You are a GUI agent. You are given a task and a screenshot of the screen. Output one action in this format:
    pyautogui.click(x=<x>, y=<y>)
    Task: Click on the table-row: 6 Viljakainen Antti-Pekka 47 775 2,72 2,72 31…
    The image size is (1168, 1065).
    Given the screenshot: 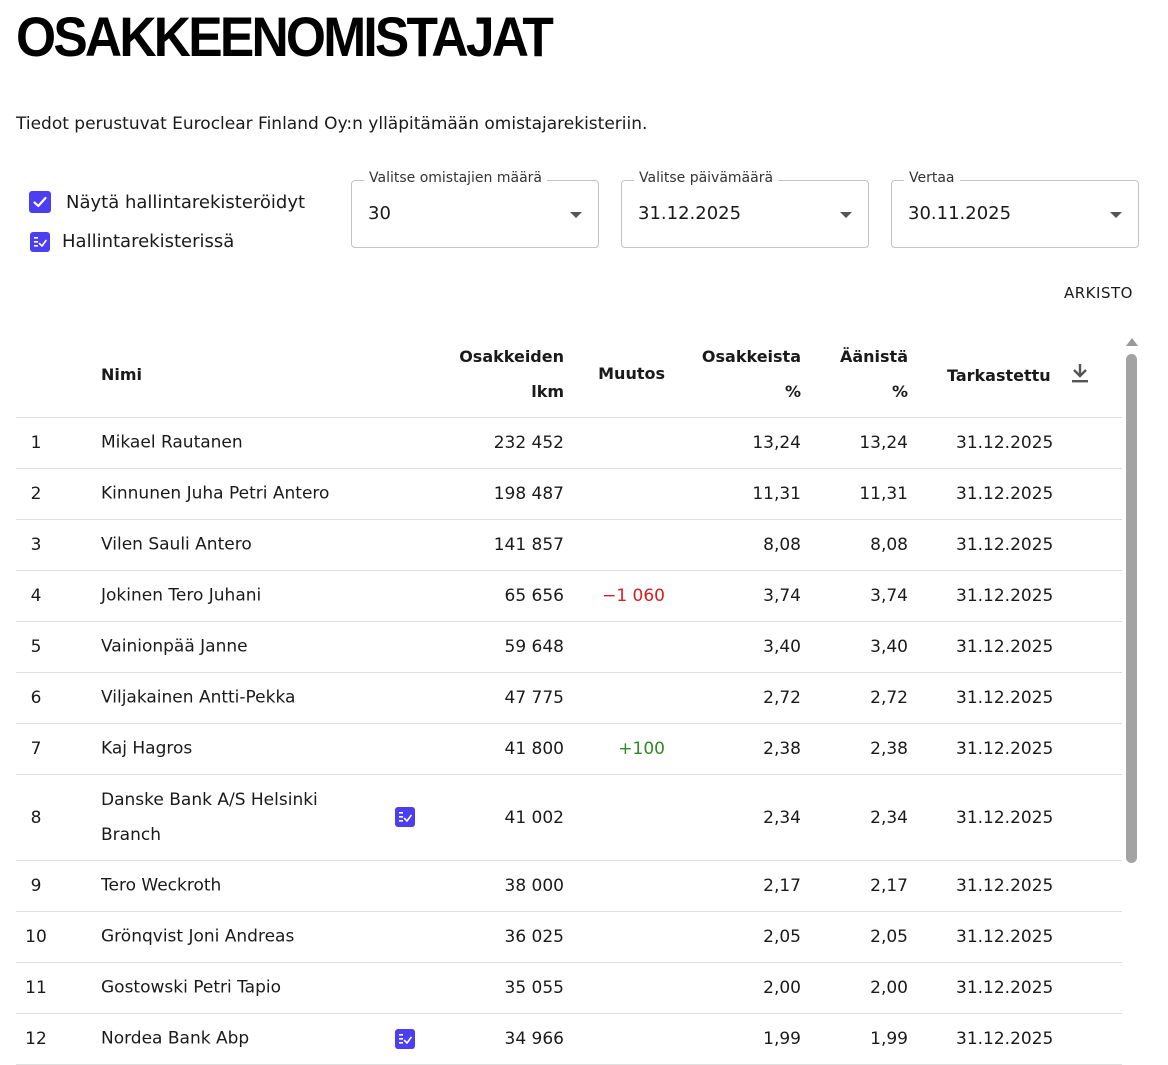 What is the action you would take?
    pyautogui.click(x=569, y=698)
    